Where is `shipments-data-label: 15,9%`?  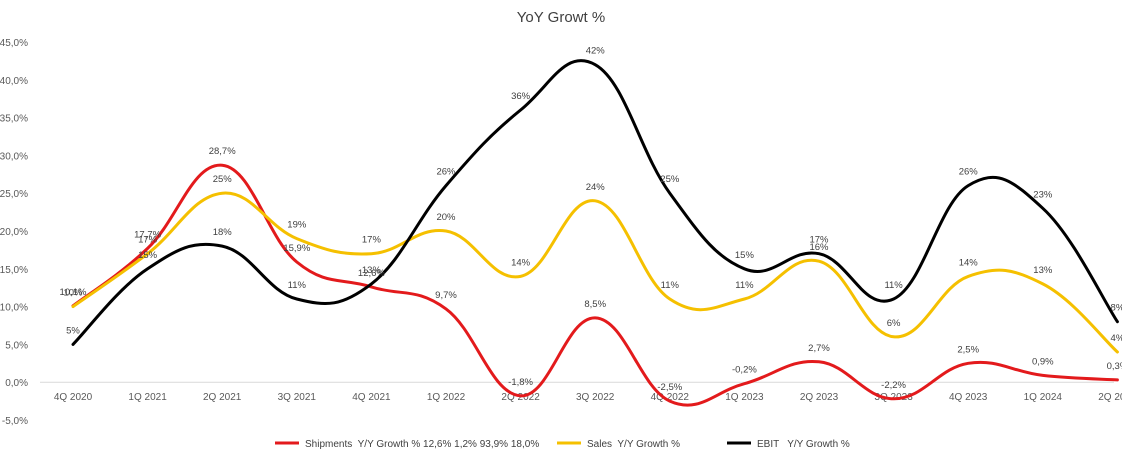 shipments-data-label: 15,9% is located at coordinates (296, 248).